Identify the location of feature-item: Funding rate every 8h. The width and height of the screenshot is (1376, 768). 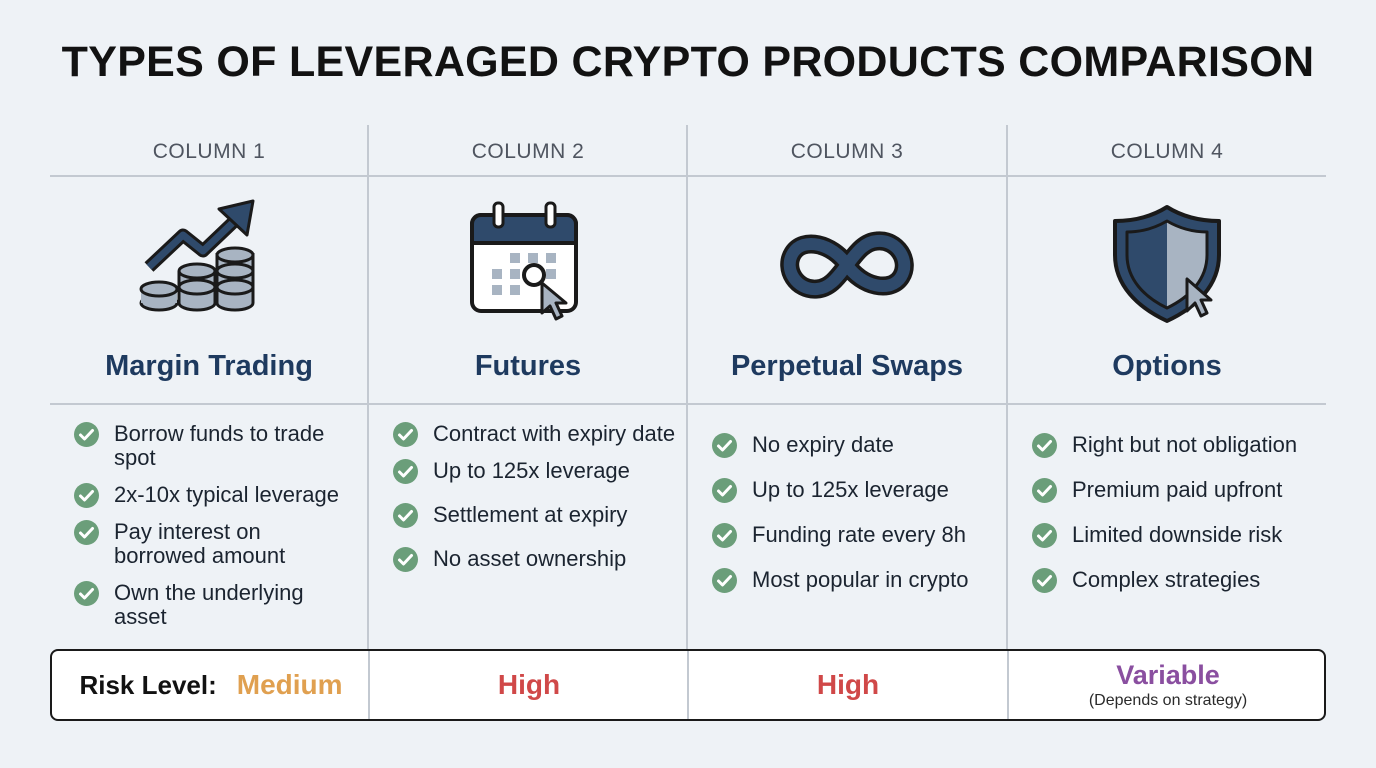
(854, 535).